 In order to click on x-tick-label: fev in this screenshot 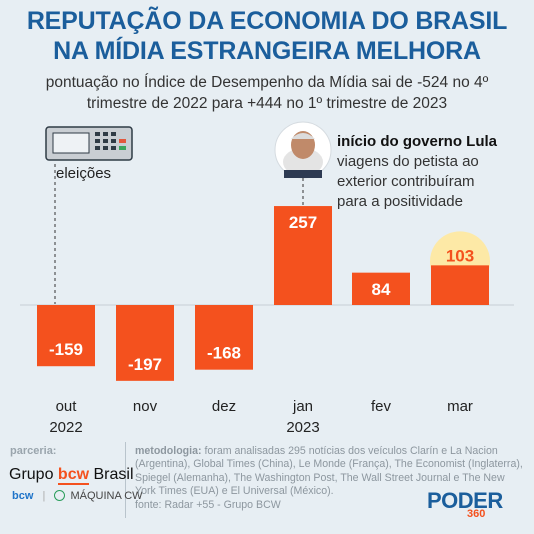, I will do `click(381, 406)`.